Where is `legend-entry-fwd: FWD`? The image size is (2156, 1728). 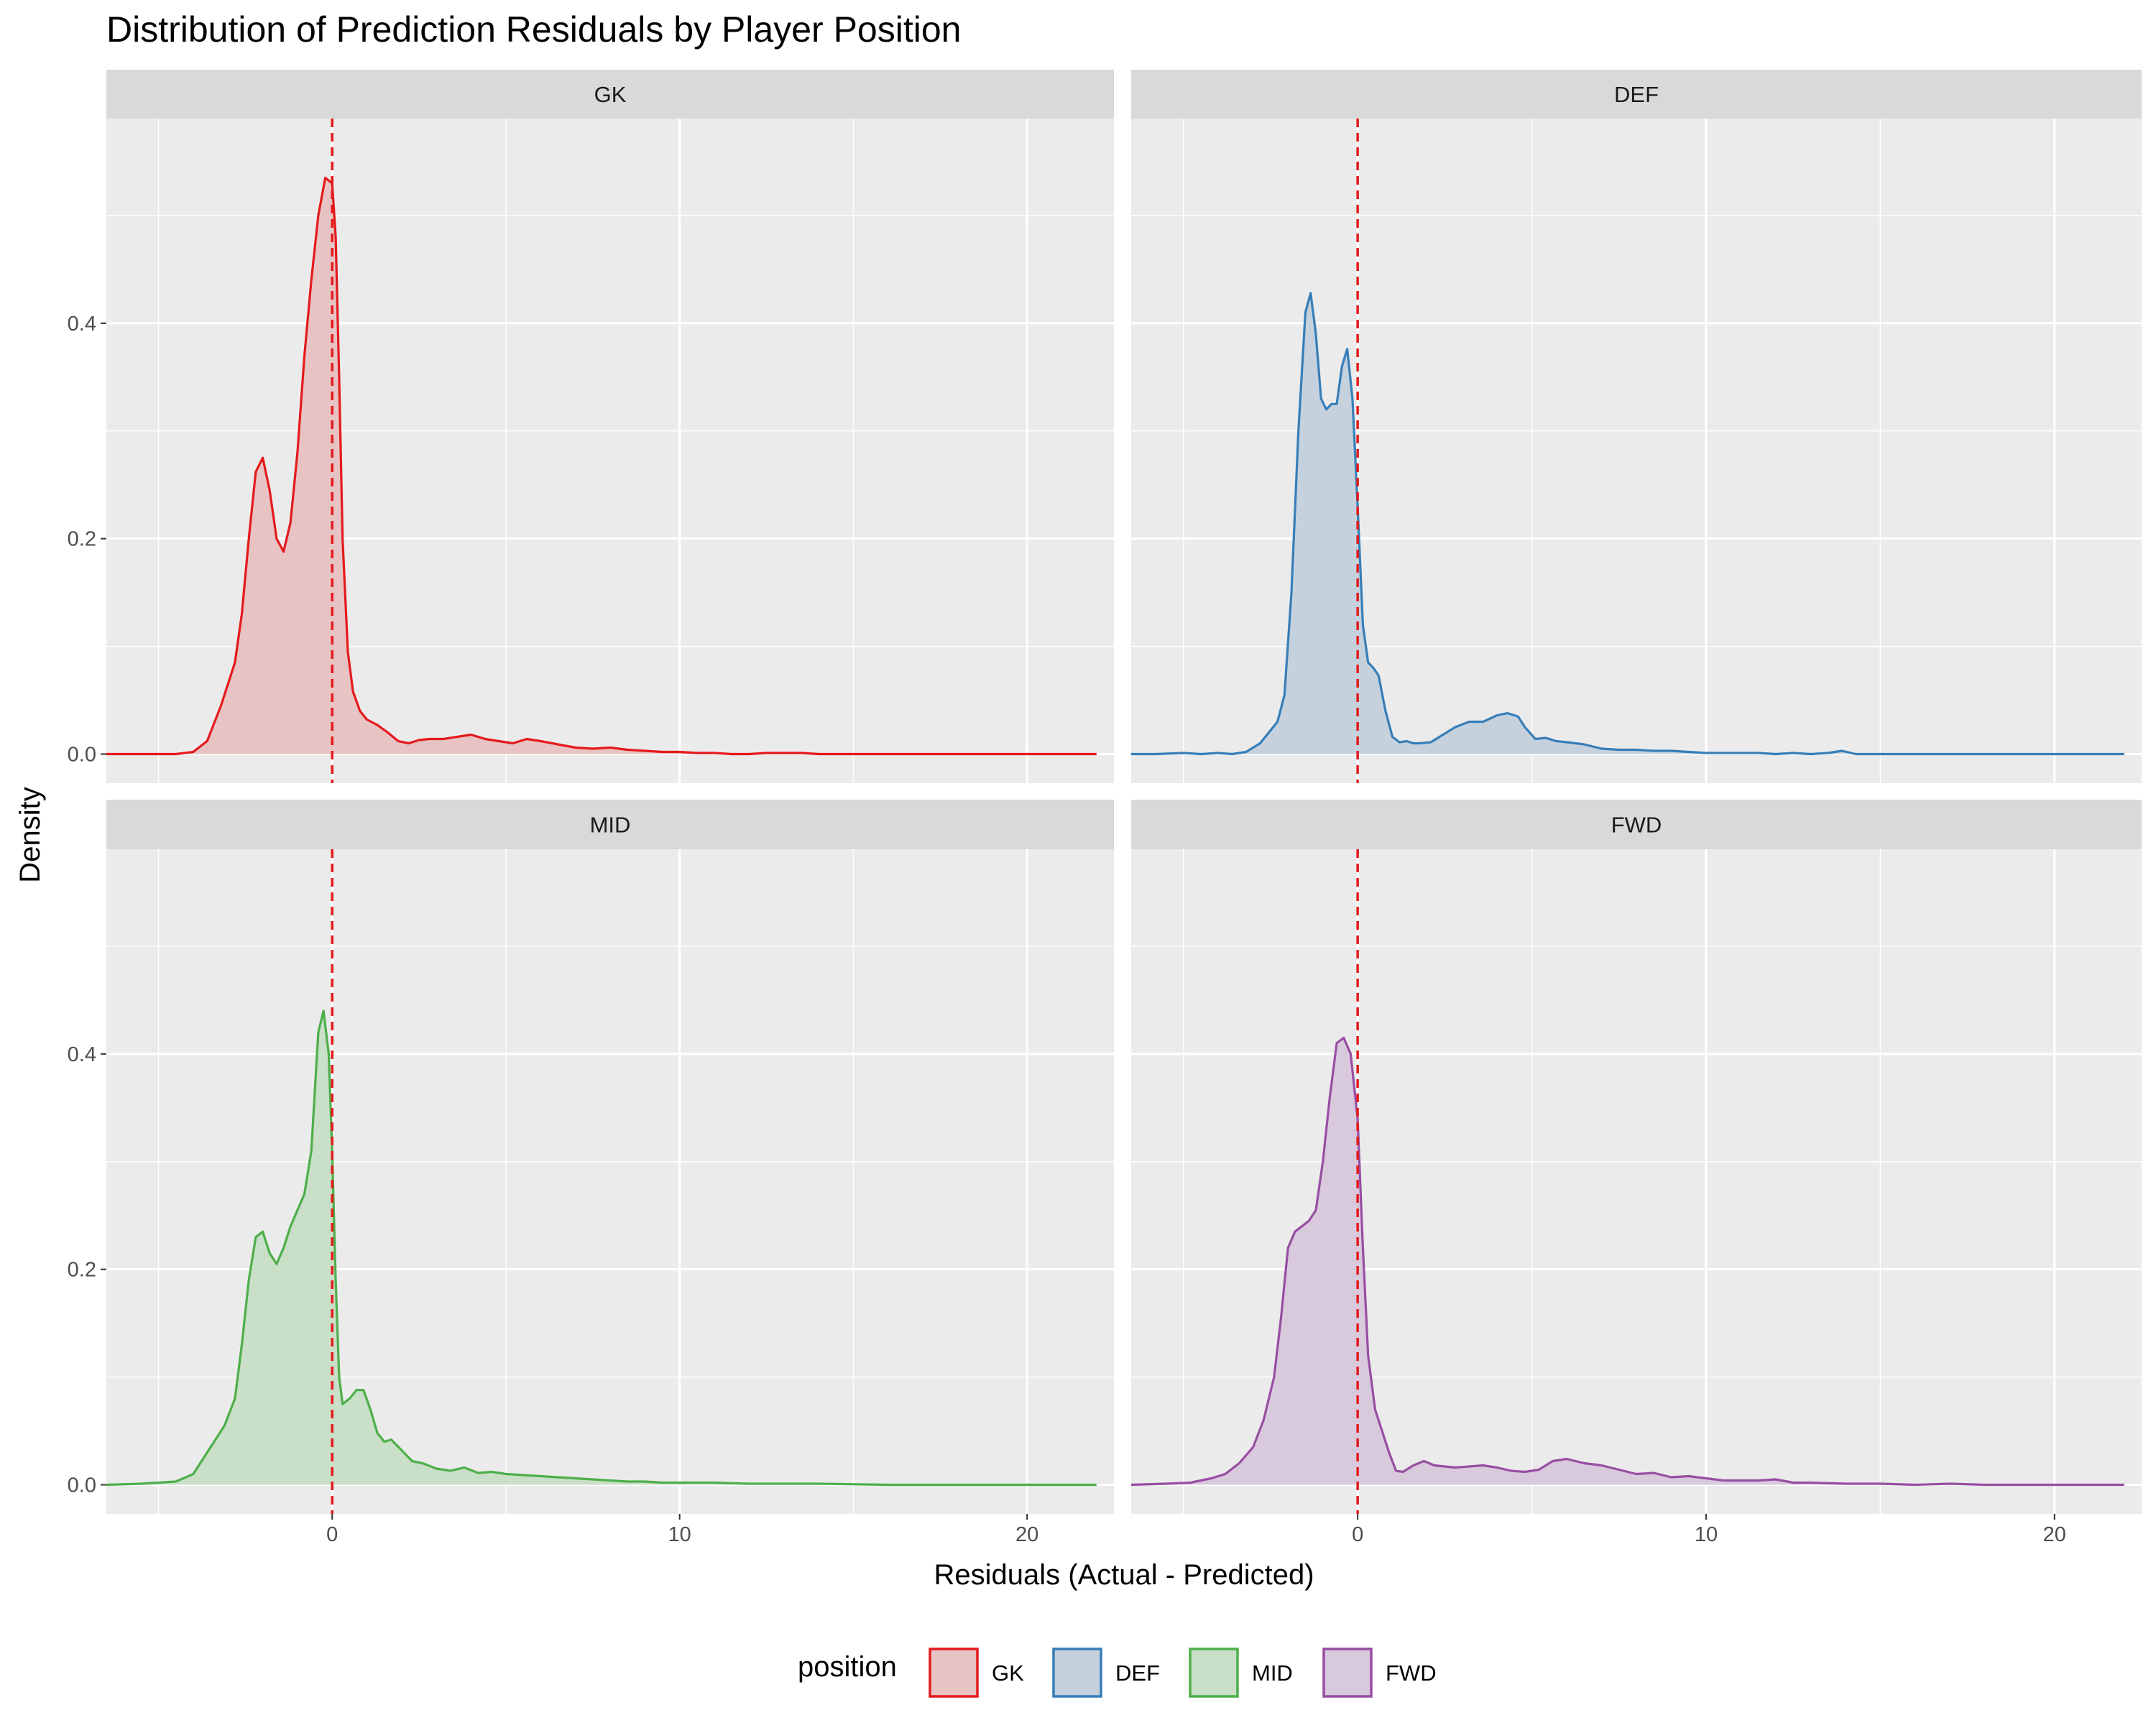
legend-entry-fwd: FWD is located at coordinates (1379, 1673).